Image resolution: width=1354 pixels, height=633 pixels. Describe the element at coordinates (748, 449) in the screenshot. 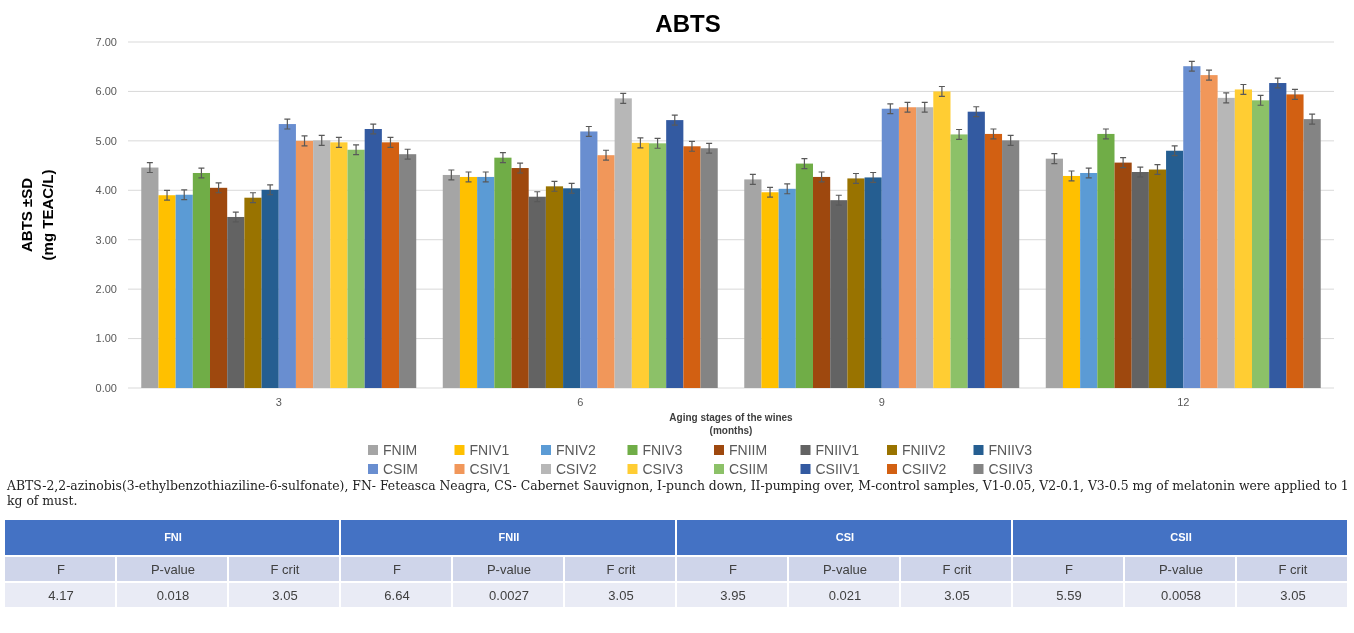

I see `legend-label: FNIIM` at that location.